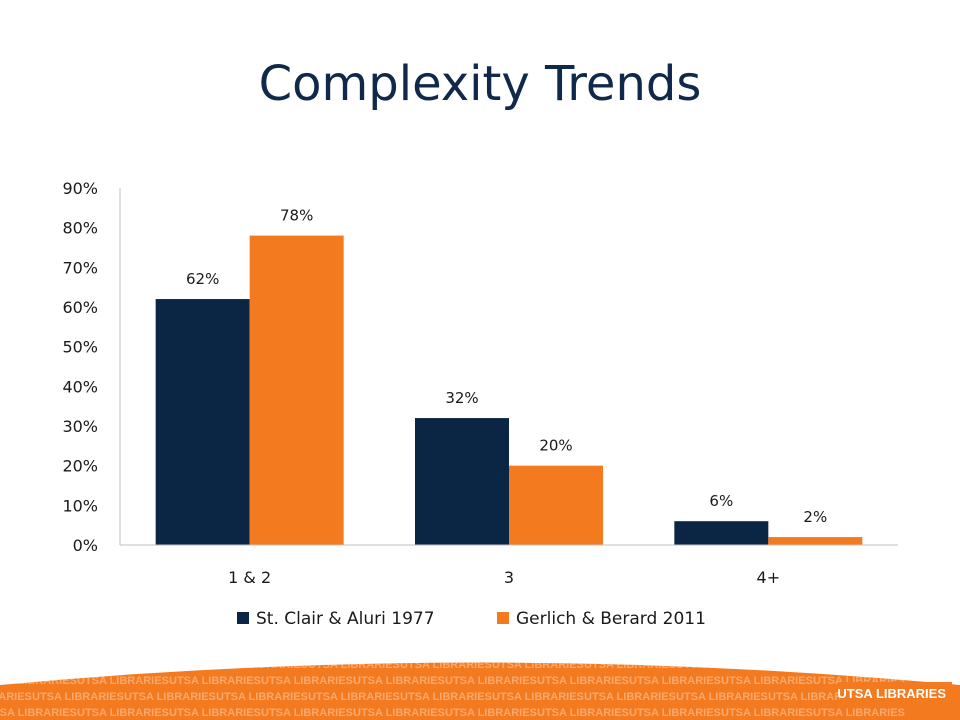 Image resolution: width=960 pixels, height=720 pixels. I want to click on y-tick-label: 70%, so click(80, 267).